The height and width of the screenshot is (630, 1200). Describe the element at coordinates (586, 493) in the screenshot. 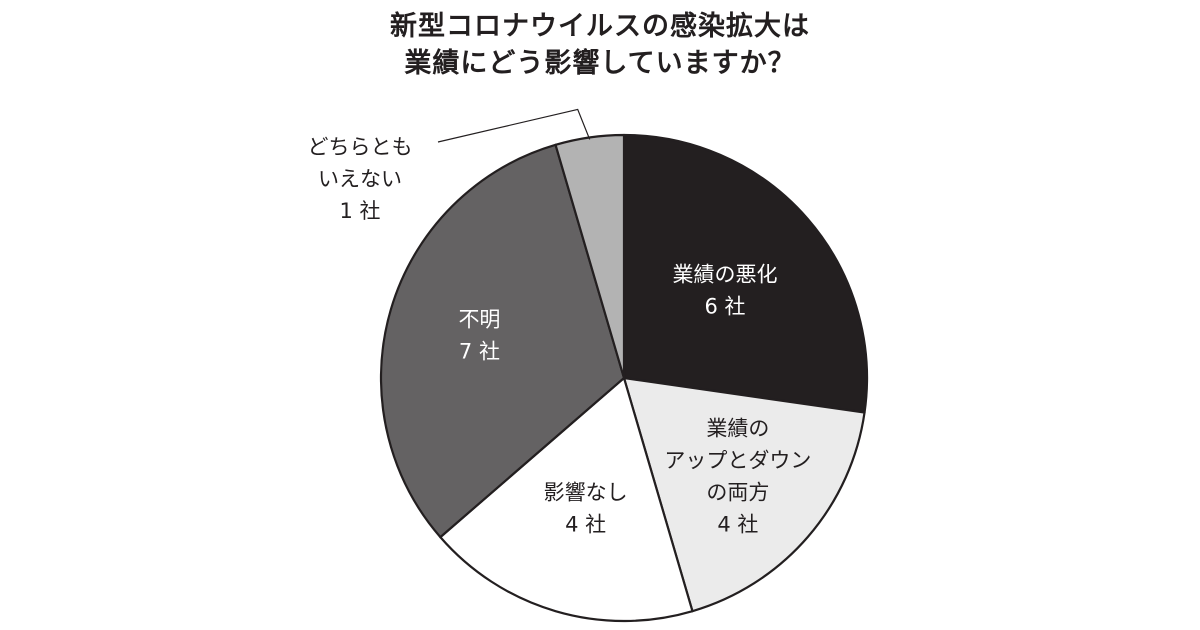

I see `slice-label-line: 影響なし` at that location.